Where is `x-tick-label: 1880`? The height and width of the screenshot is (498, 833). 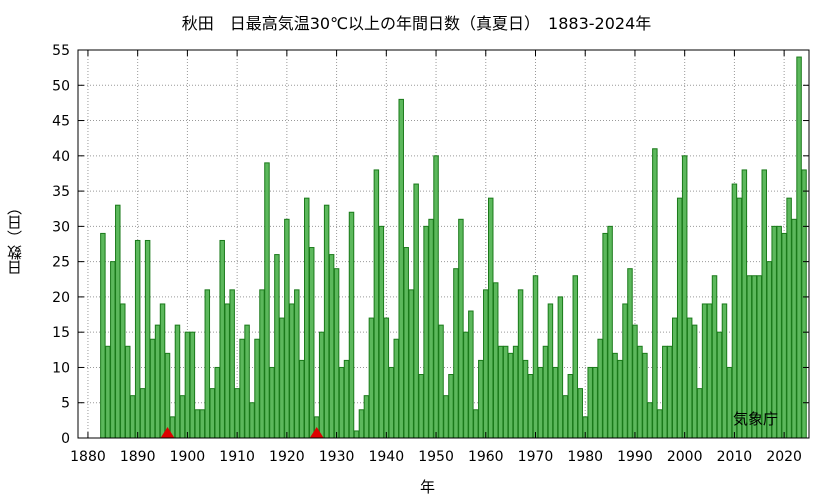
x-tick-label: 1880 is located at coordinates (88, 457).